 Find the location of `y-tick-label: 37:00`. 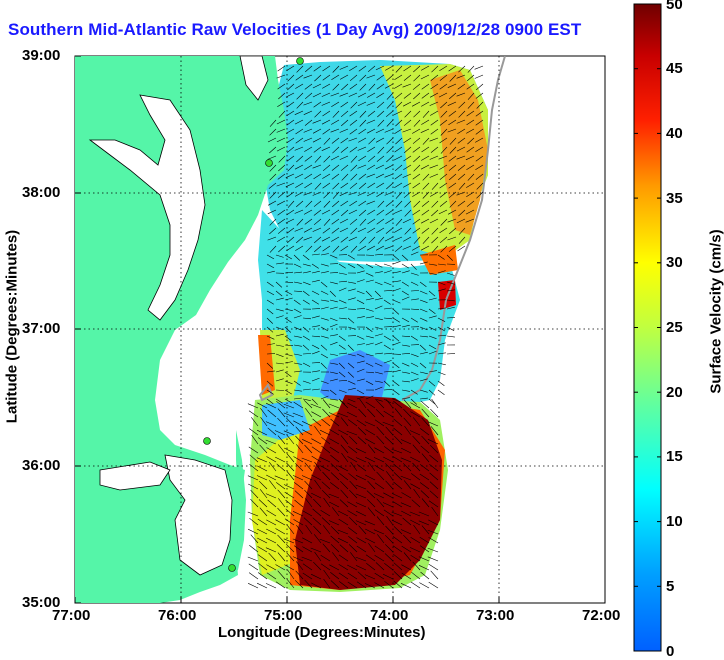

y-tick-label: 37:00 is located at coordinates (41, 328).